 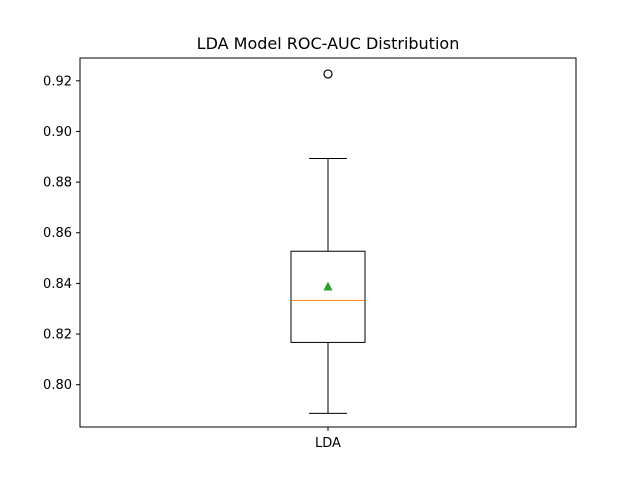 What do you see at coordinates (57, 81) in the screenshot?
I see `y-tick-label: 0.92` at bounding box center [57, 81].